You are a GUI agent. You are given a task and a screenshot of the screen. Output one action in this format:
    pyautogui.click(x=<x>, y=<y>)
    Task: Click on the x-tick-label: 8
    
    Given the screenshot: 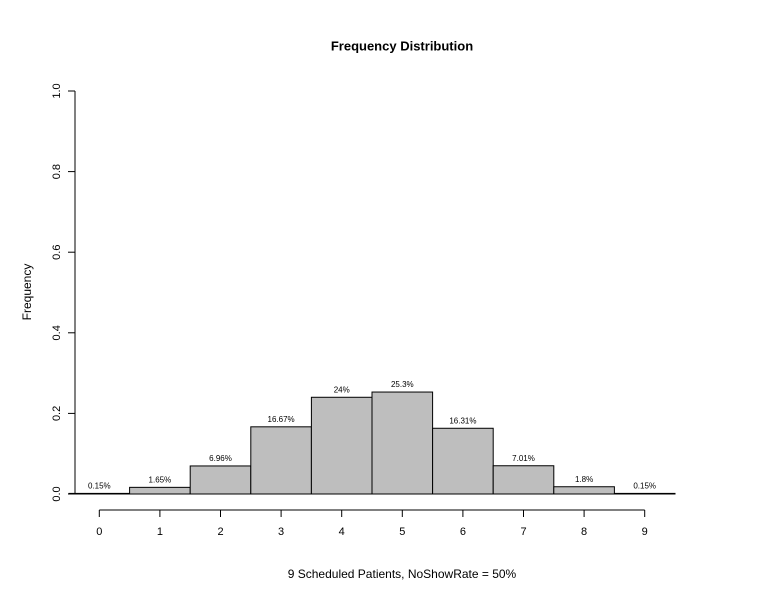 What is the action you would take?
    pyautogui.click(x=584, y=532)
    